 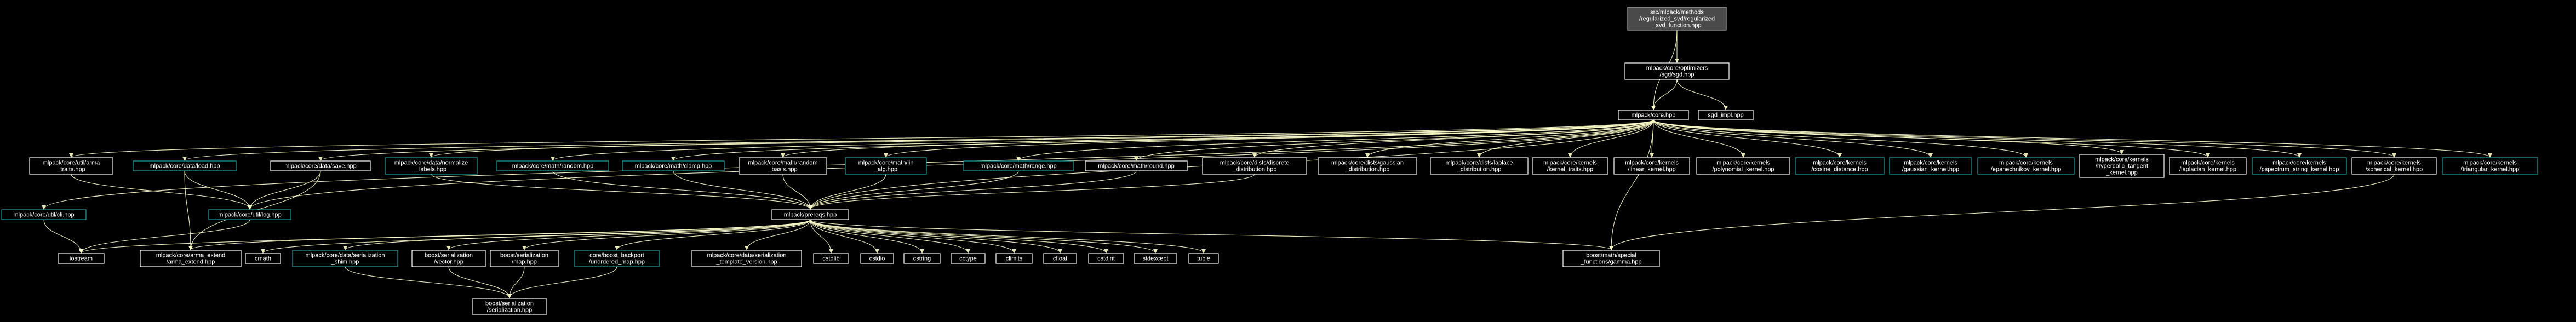 I want to click on node-util_log: mlpack/core/util/log.hpp, so click(x=249, y=214).